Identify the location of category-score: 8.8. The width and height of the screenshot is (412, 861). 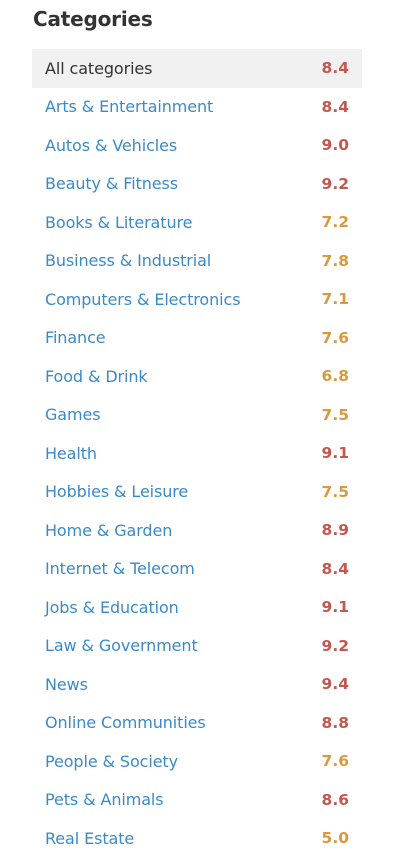
(335, 722).